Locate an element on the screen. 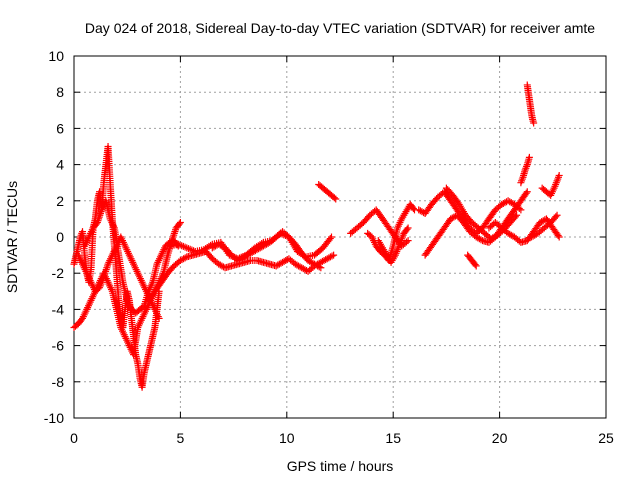 The width and height of the screenshot is (640, 480). series-trace-k is located at coordinates (393, 245).